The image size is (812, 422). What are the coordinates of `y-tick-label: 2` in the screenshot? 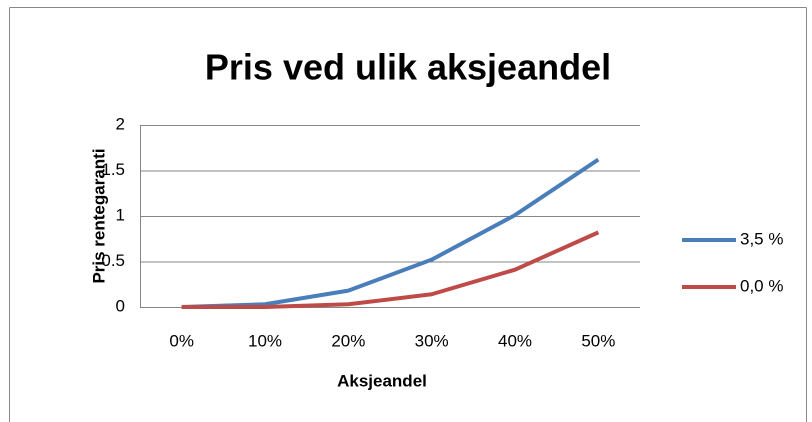 It's located at (120, 123).